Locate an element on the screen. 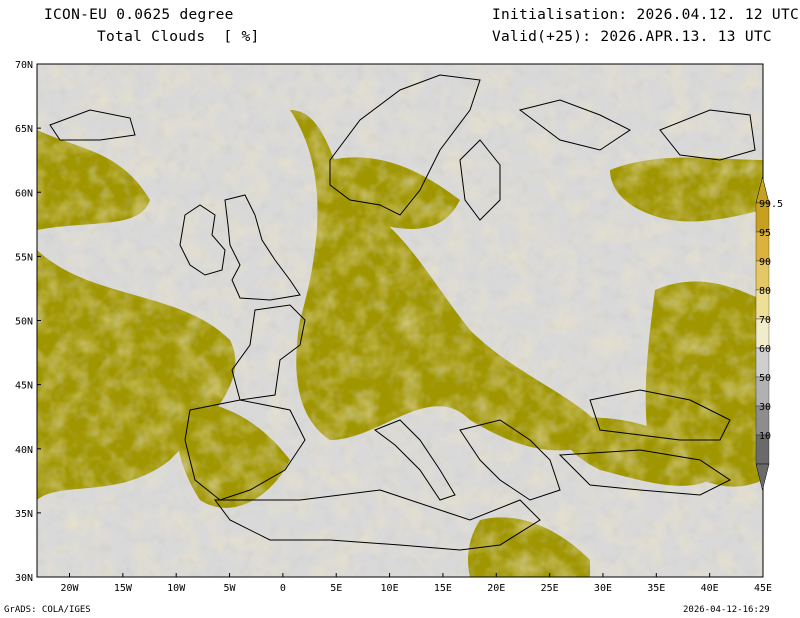 Image resolution: width=800 pixels, height=618 pixels. coast-baltic is located at coordinates (480, 180).